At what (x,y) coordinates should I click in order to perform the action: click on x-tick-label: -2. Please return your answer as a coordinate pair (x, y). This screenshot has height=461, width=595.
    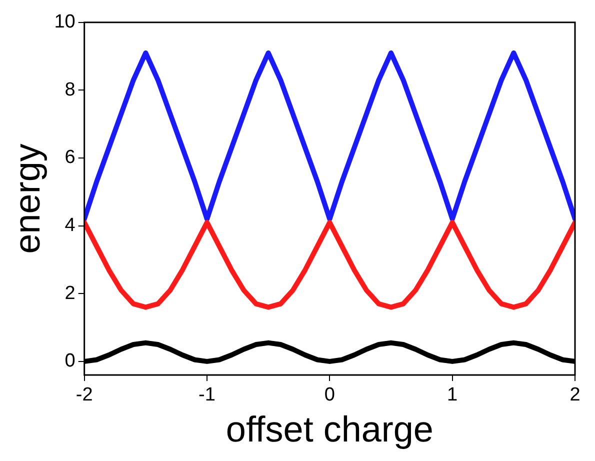
    Looking at the image, I should click on (84, 395).